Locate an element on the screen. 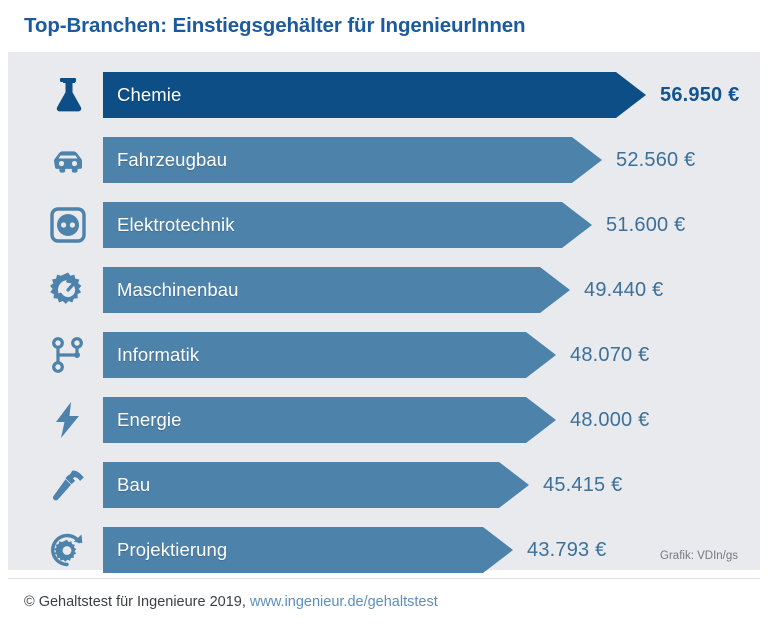  bar-container: Maschinenbau is located at coordinates (336, 290).